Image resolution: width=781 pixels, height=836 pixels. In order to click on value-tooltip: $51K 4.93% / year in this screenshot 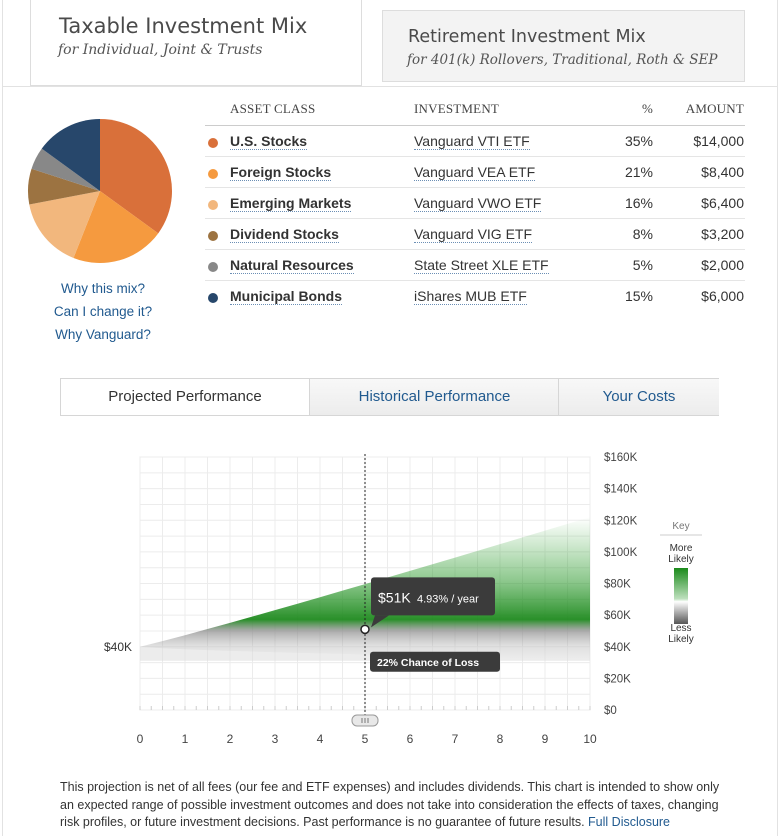, I will do `click(433, 602)`.